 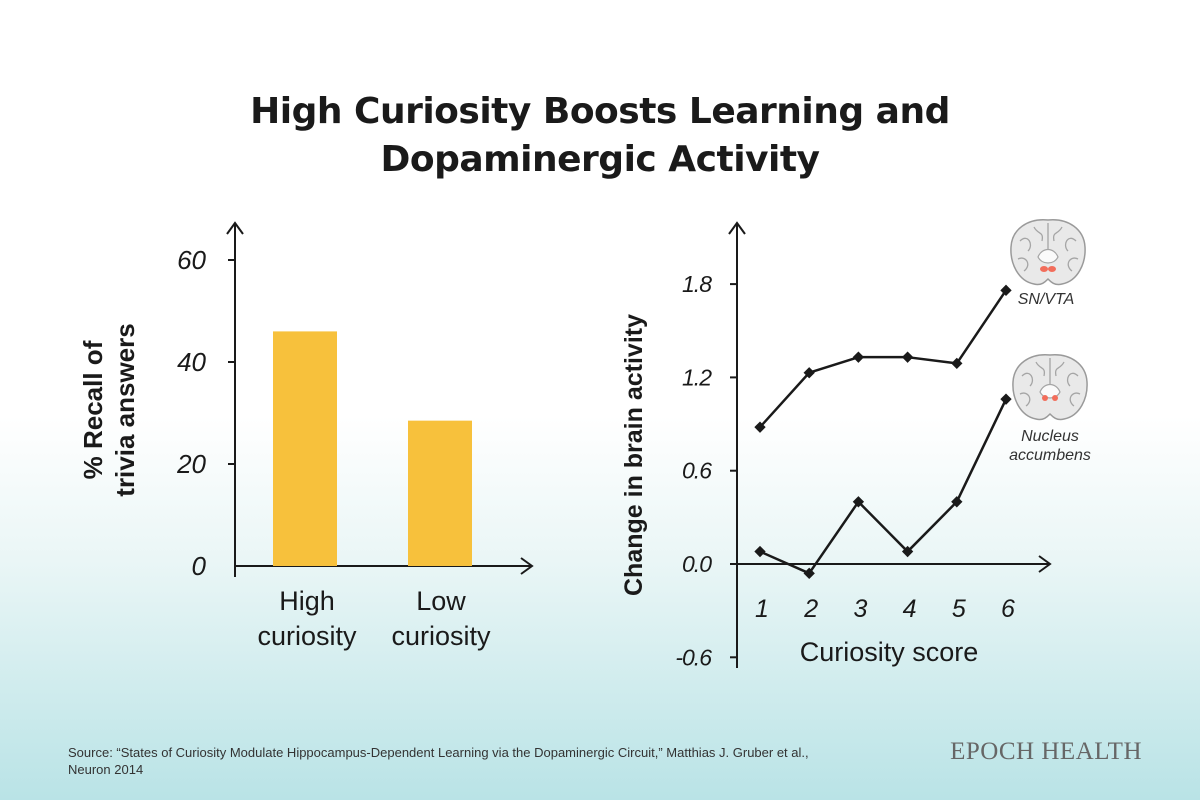 I want to click on line-x-tick-label: 4, so click(x=910, y=609).